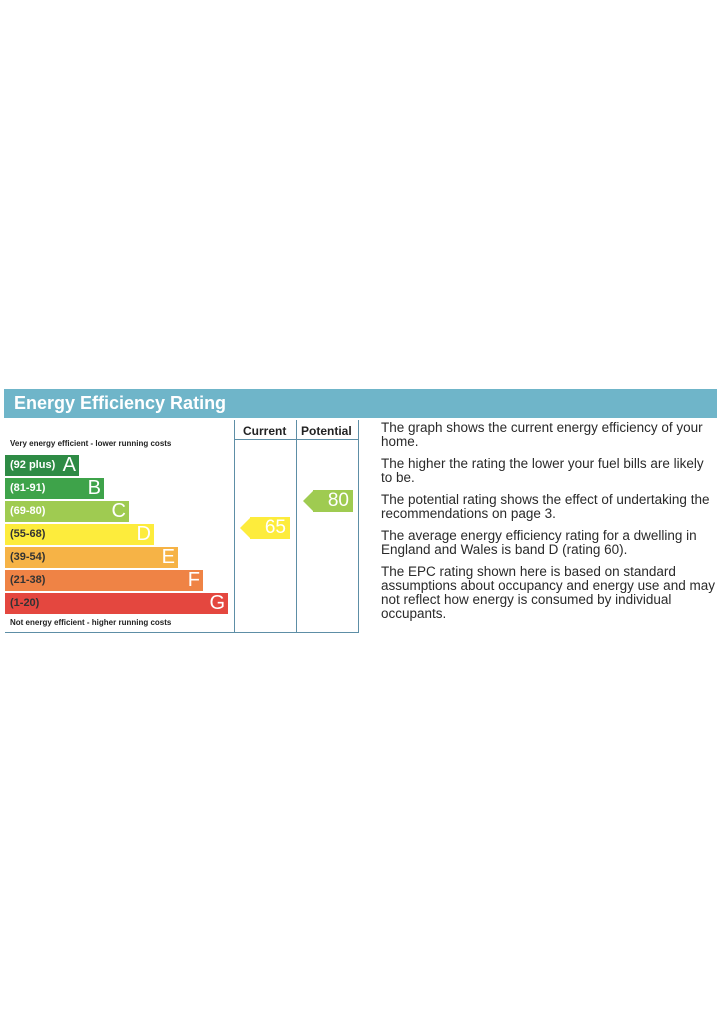 The width and height of the screenshot is (724, 1024). I want to click on band-range: (39-54), so click(28, 557).